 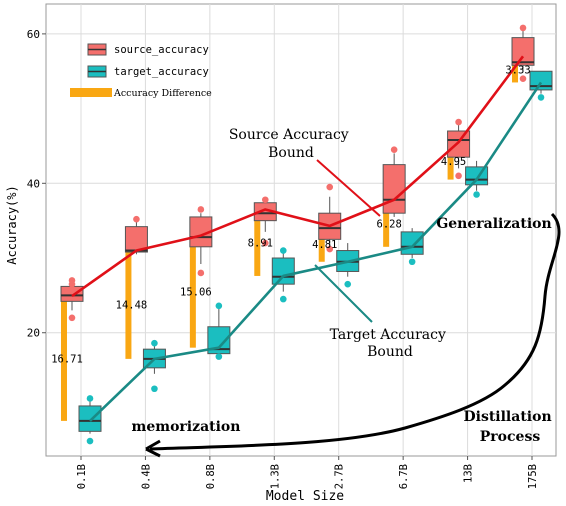 What do you see at coordinates (33, 34) in the screenshot?
I see `y-tick-label: 60` at bounding box center [33, 34].